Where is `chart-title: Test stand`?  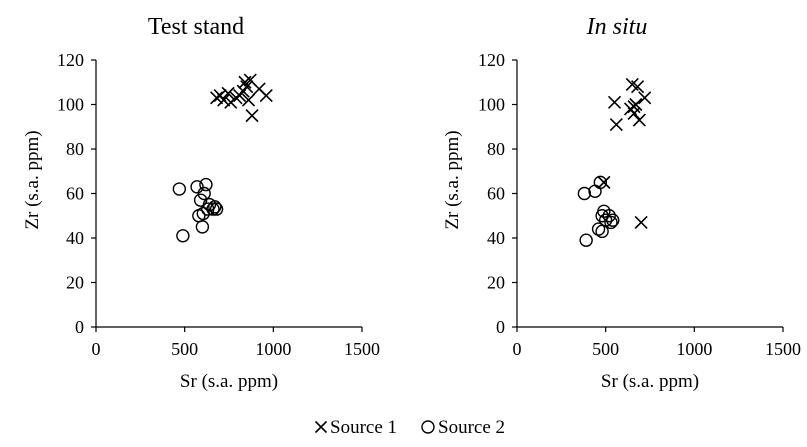 chart-title: Test stand is located at coordinates (196, 27).